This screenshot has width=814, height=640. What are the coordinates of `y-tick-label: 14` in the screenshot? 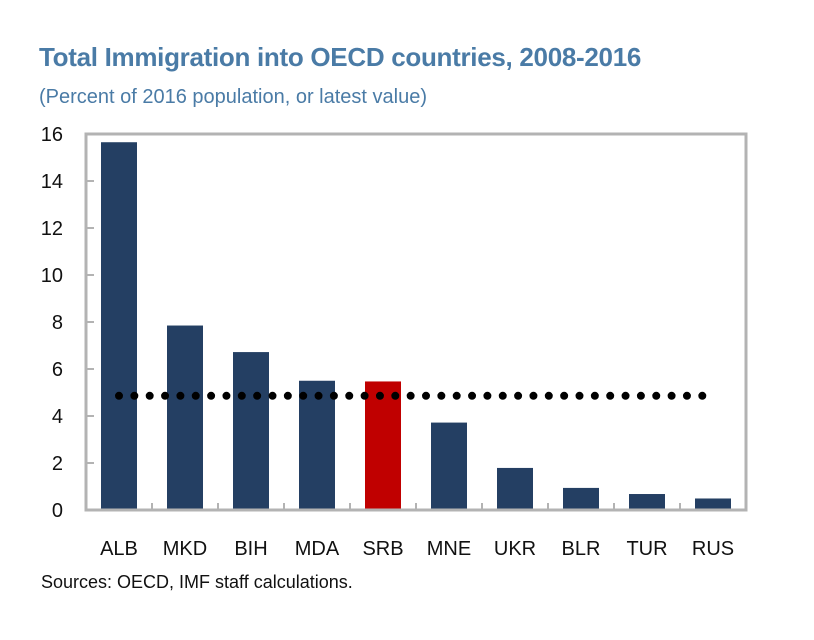 It's located at (52, 182).